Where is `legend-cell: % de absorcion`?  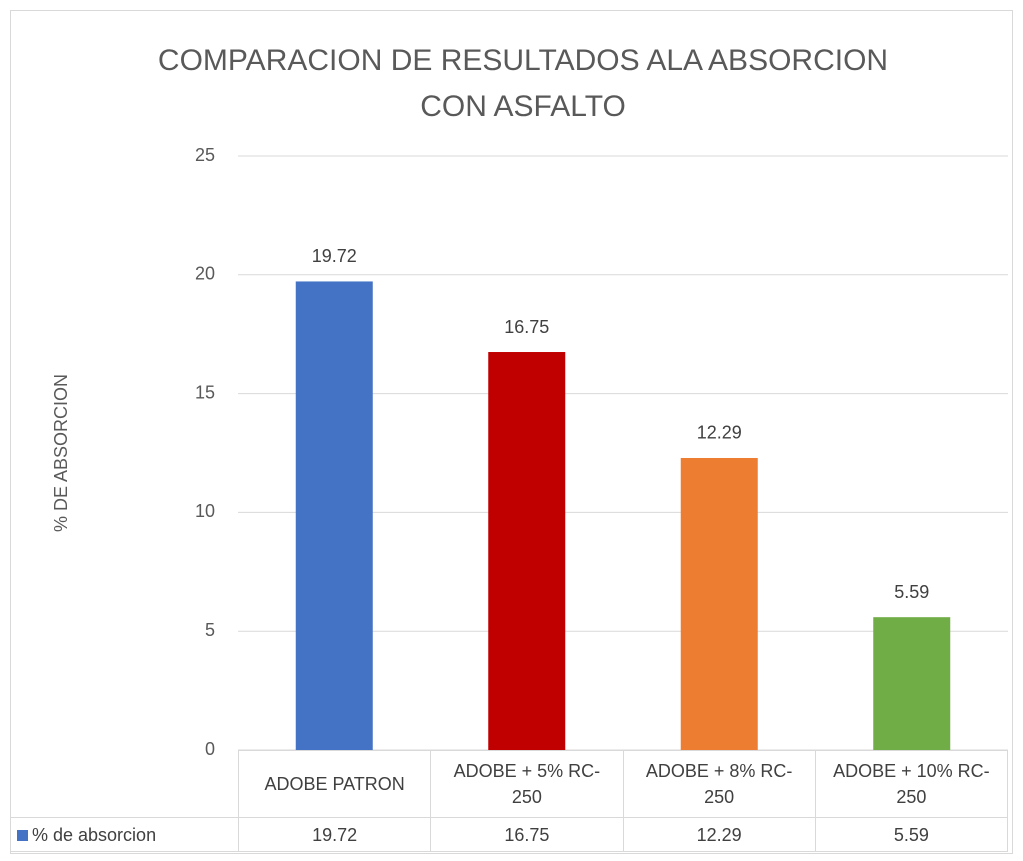 legend-cell: % de absorcion is located at coordinates (124, 834).